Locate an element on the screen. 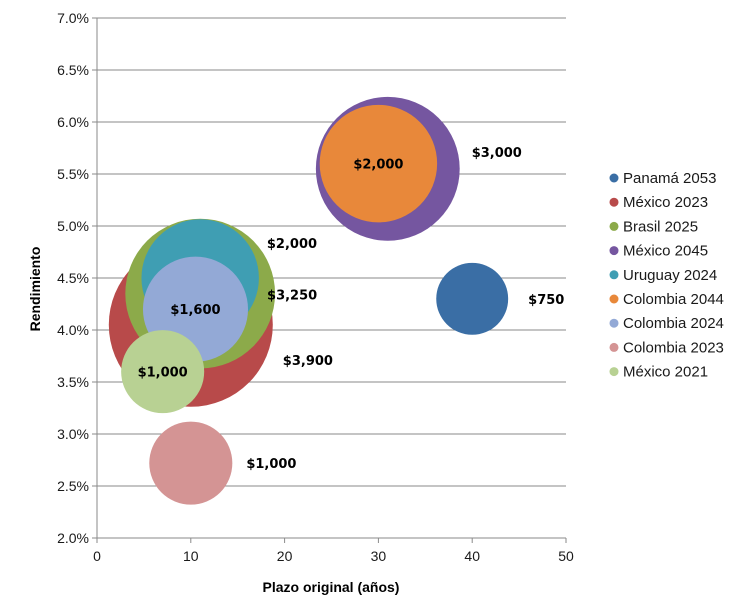 This screenshot has height=601, width=754. bubble-value-label: $750 is located at coordinates (546, 300).